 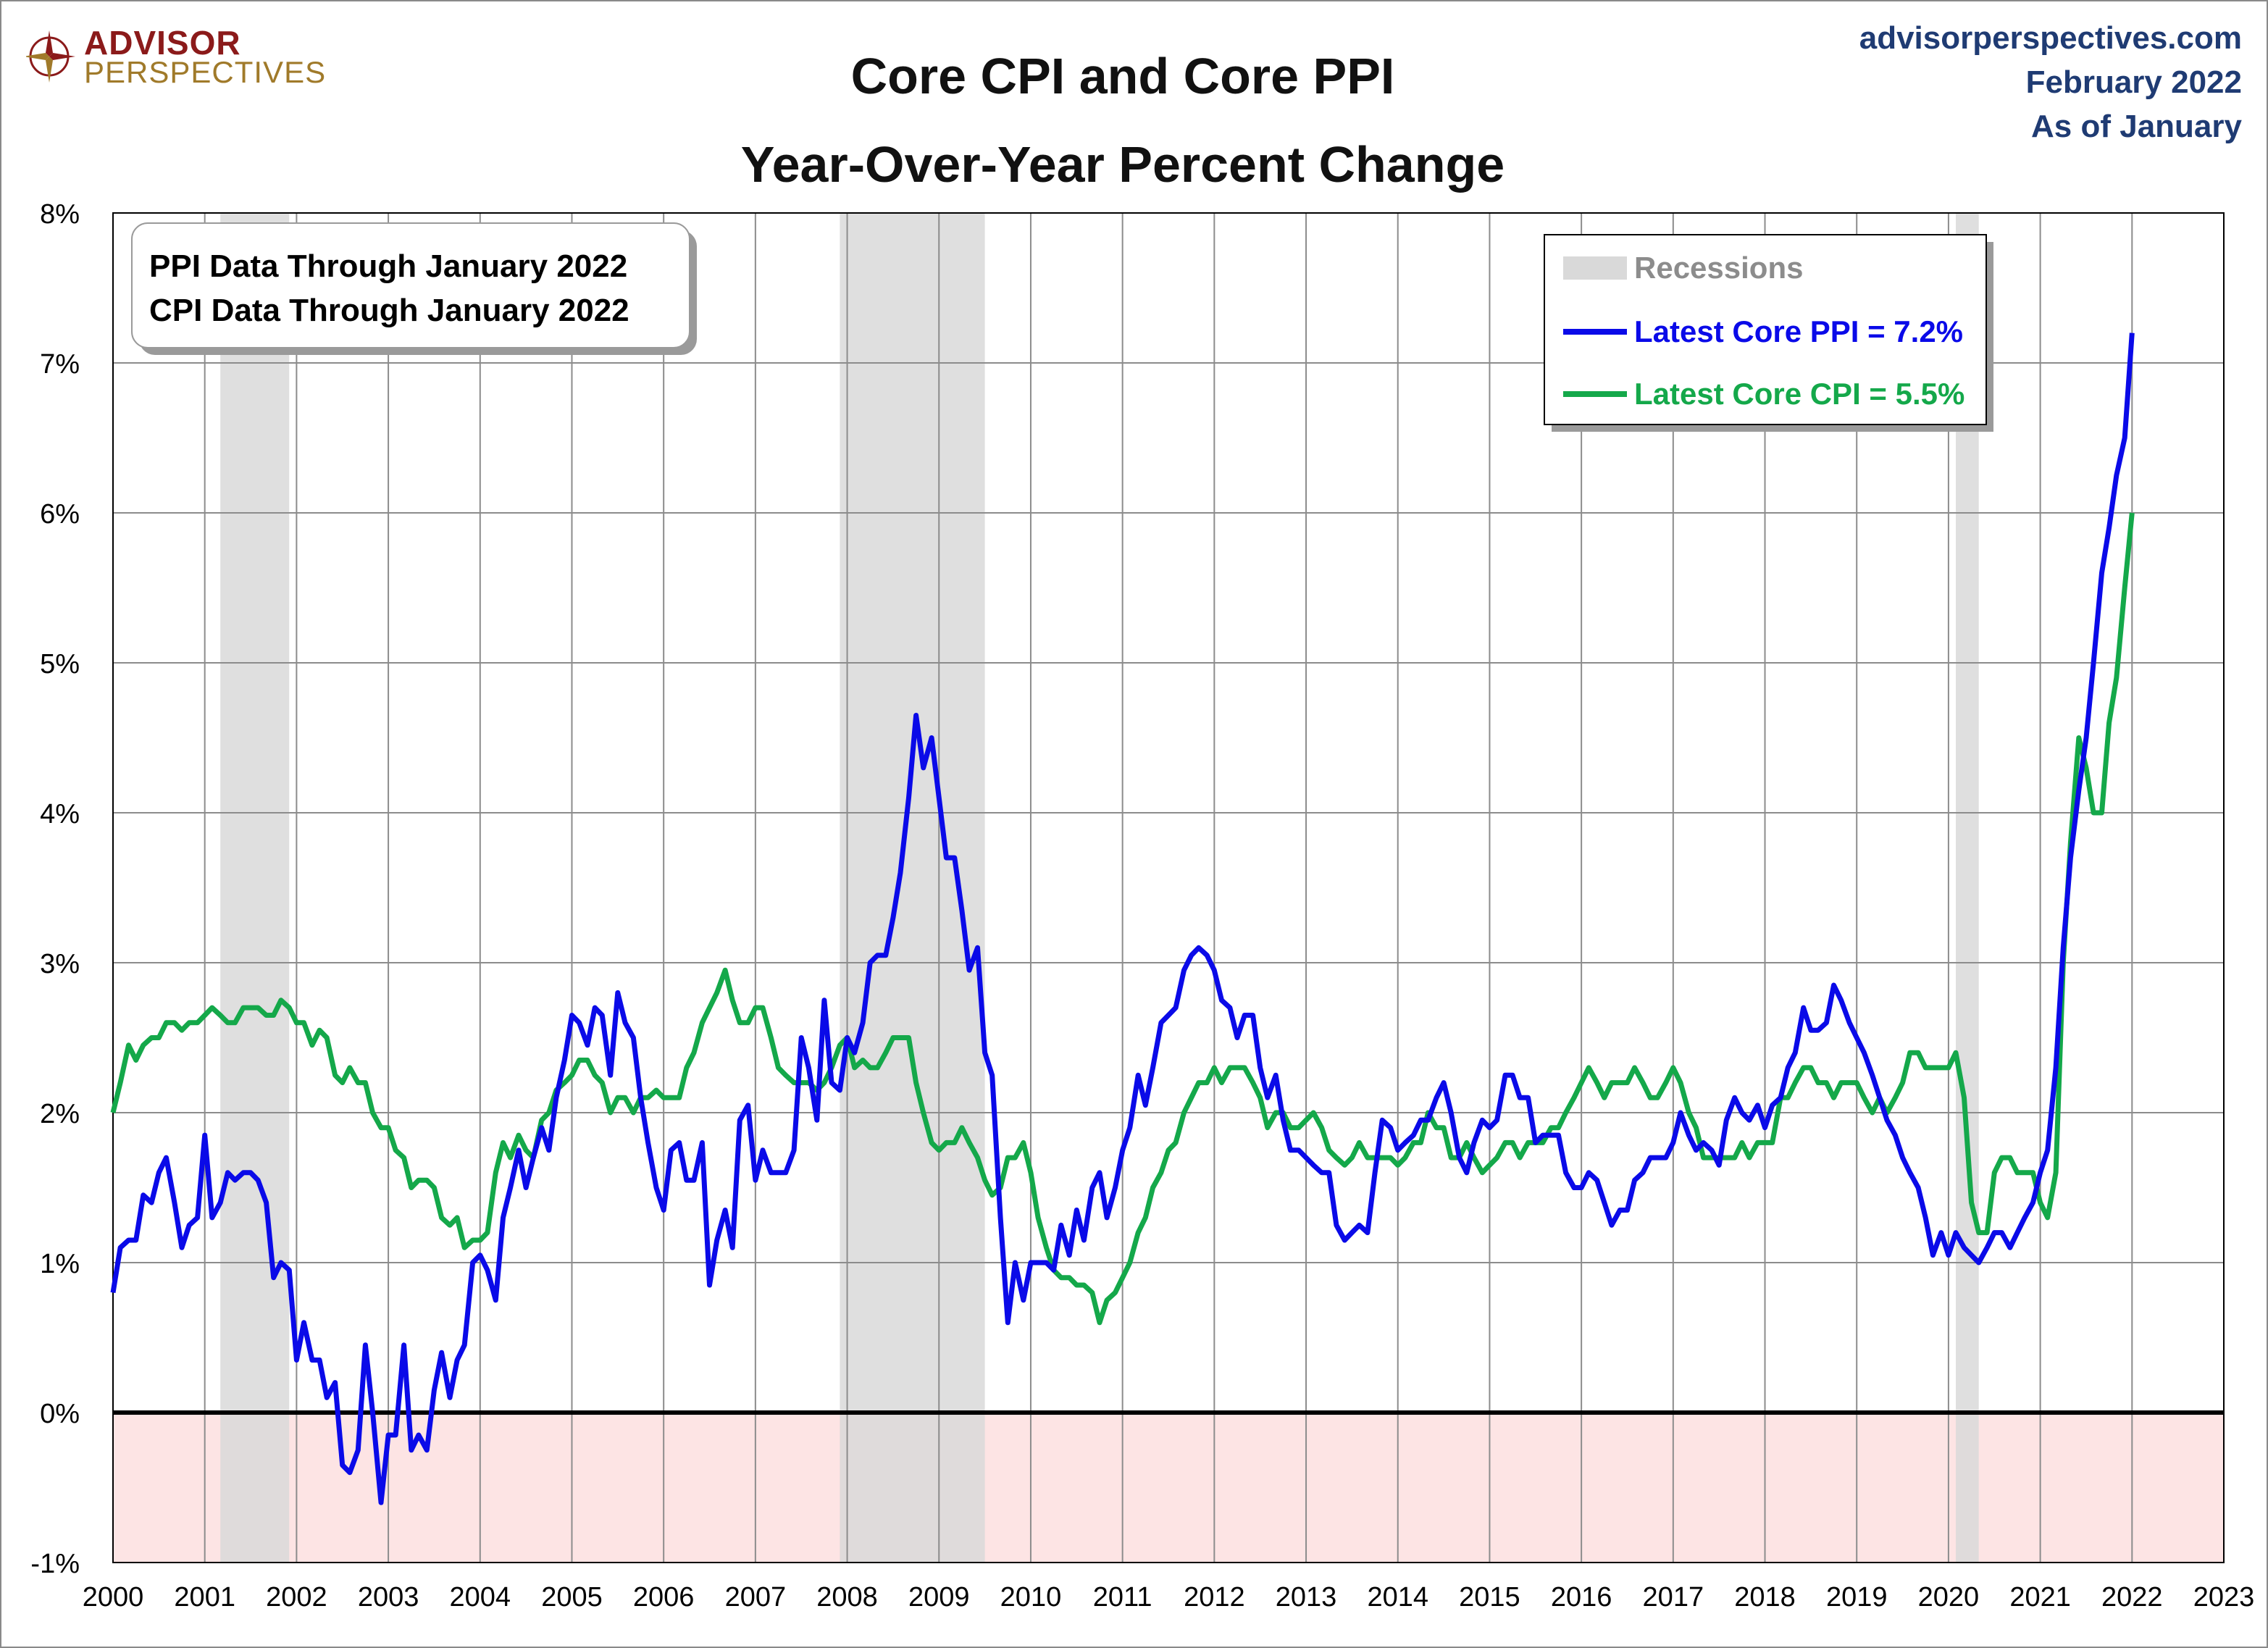 What do you see at coordinates (1719, 268) in the screenshot?
I see `legend-label-recessions: Recessions` at bounding box center [1719, 268].